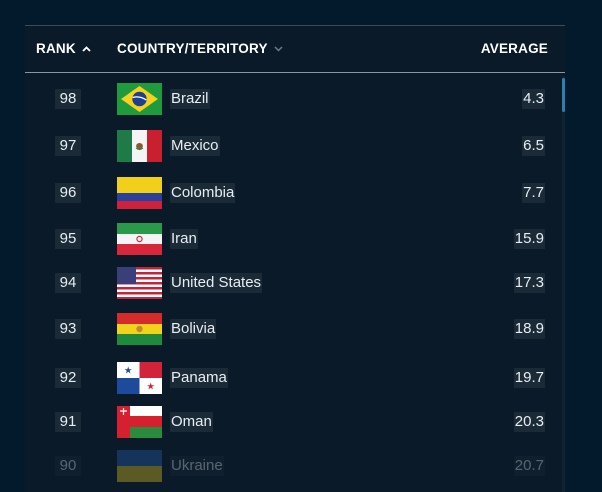 Image resolution: width=602 pixels, height=492 pixels. What do you see at coordinates (195, 146) in the screenshot?
I see `country-name: Mexico` at bounding box center [195, 146].